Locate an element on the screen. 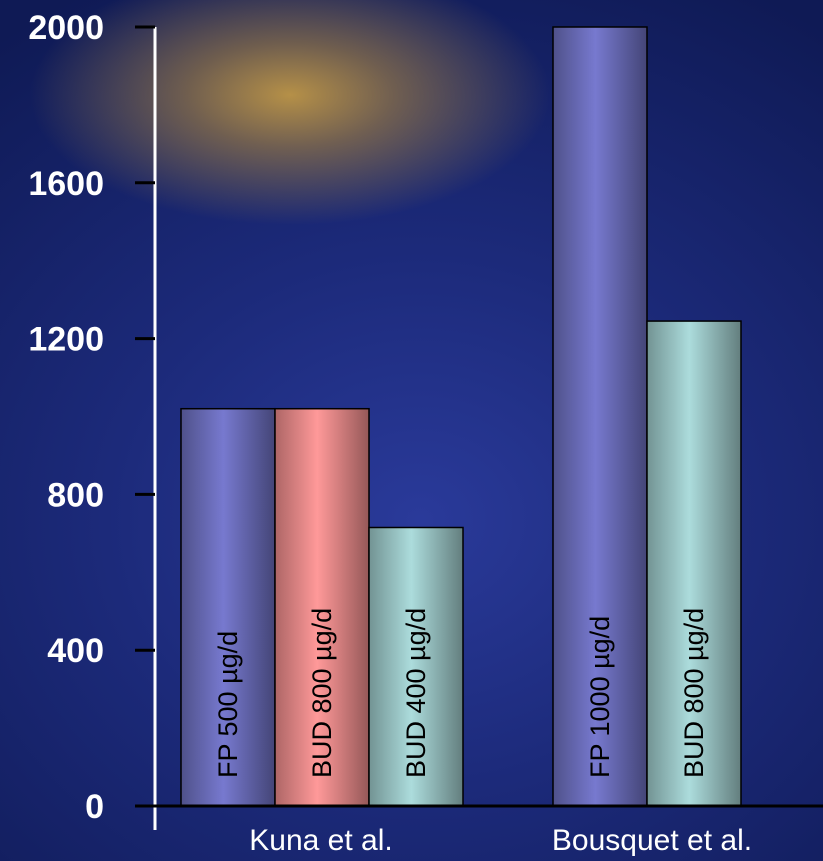 Image resolution: width=823 pixels, height=861 pixels. bar-label: FP 1000 µg/d is located at coordinates (600, 697).